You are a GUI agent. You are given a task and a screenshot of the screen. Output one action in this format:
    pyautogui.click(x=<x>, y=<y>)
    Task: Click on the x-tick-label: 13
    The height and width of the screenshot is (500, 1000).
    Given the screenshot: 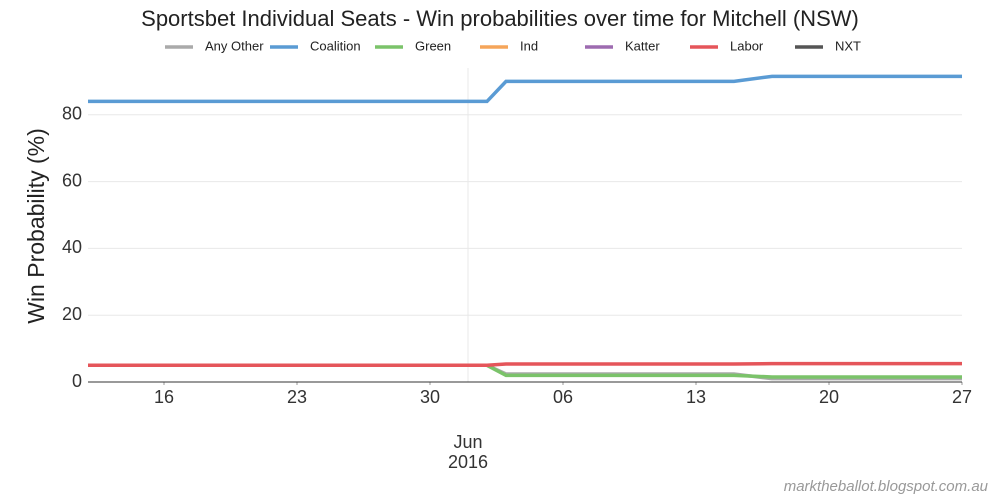 What is the action you would take?
    pyautogui.click(x=696, y=397)
    